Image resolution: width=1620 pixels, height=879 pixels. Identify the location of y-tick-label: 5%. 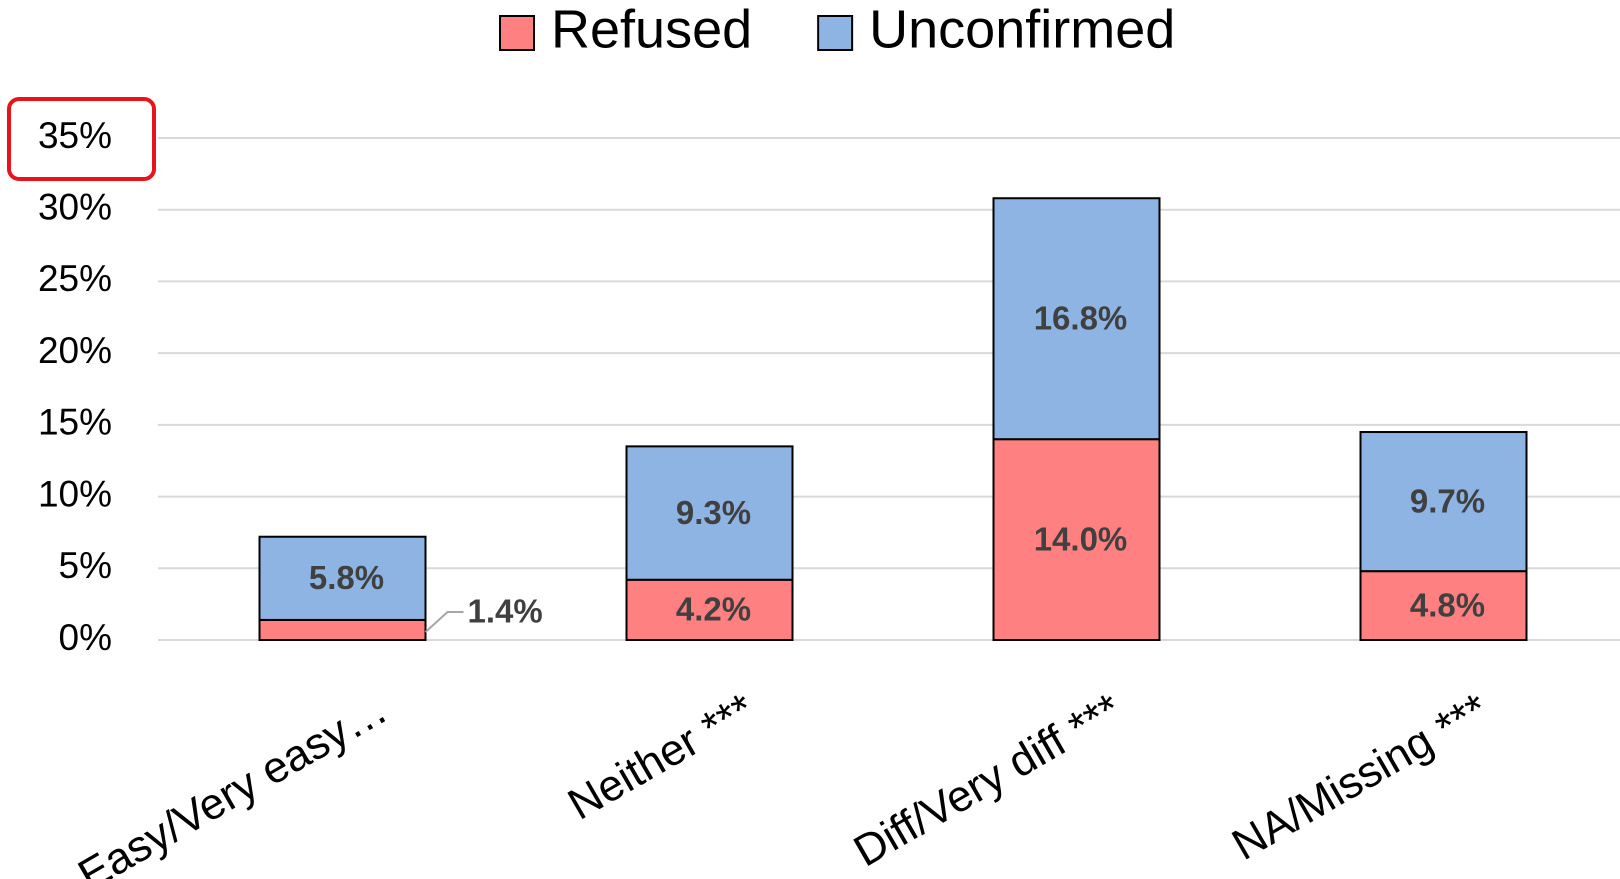
(85, 565).